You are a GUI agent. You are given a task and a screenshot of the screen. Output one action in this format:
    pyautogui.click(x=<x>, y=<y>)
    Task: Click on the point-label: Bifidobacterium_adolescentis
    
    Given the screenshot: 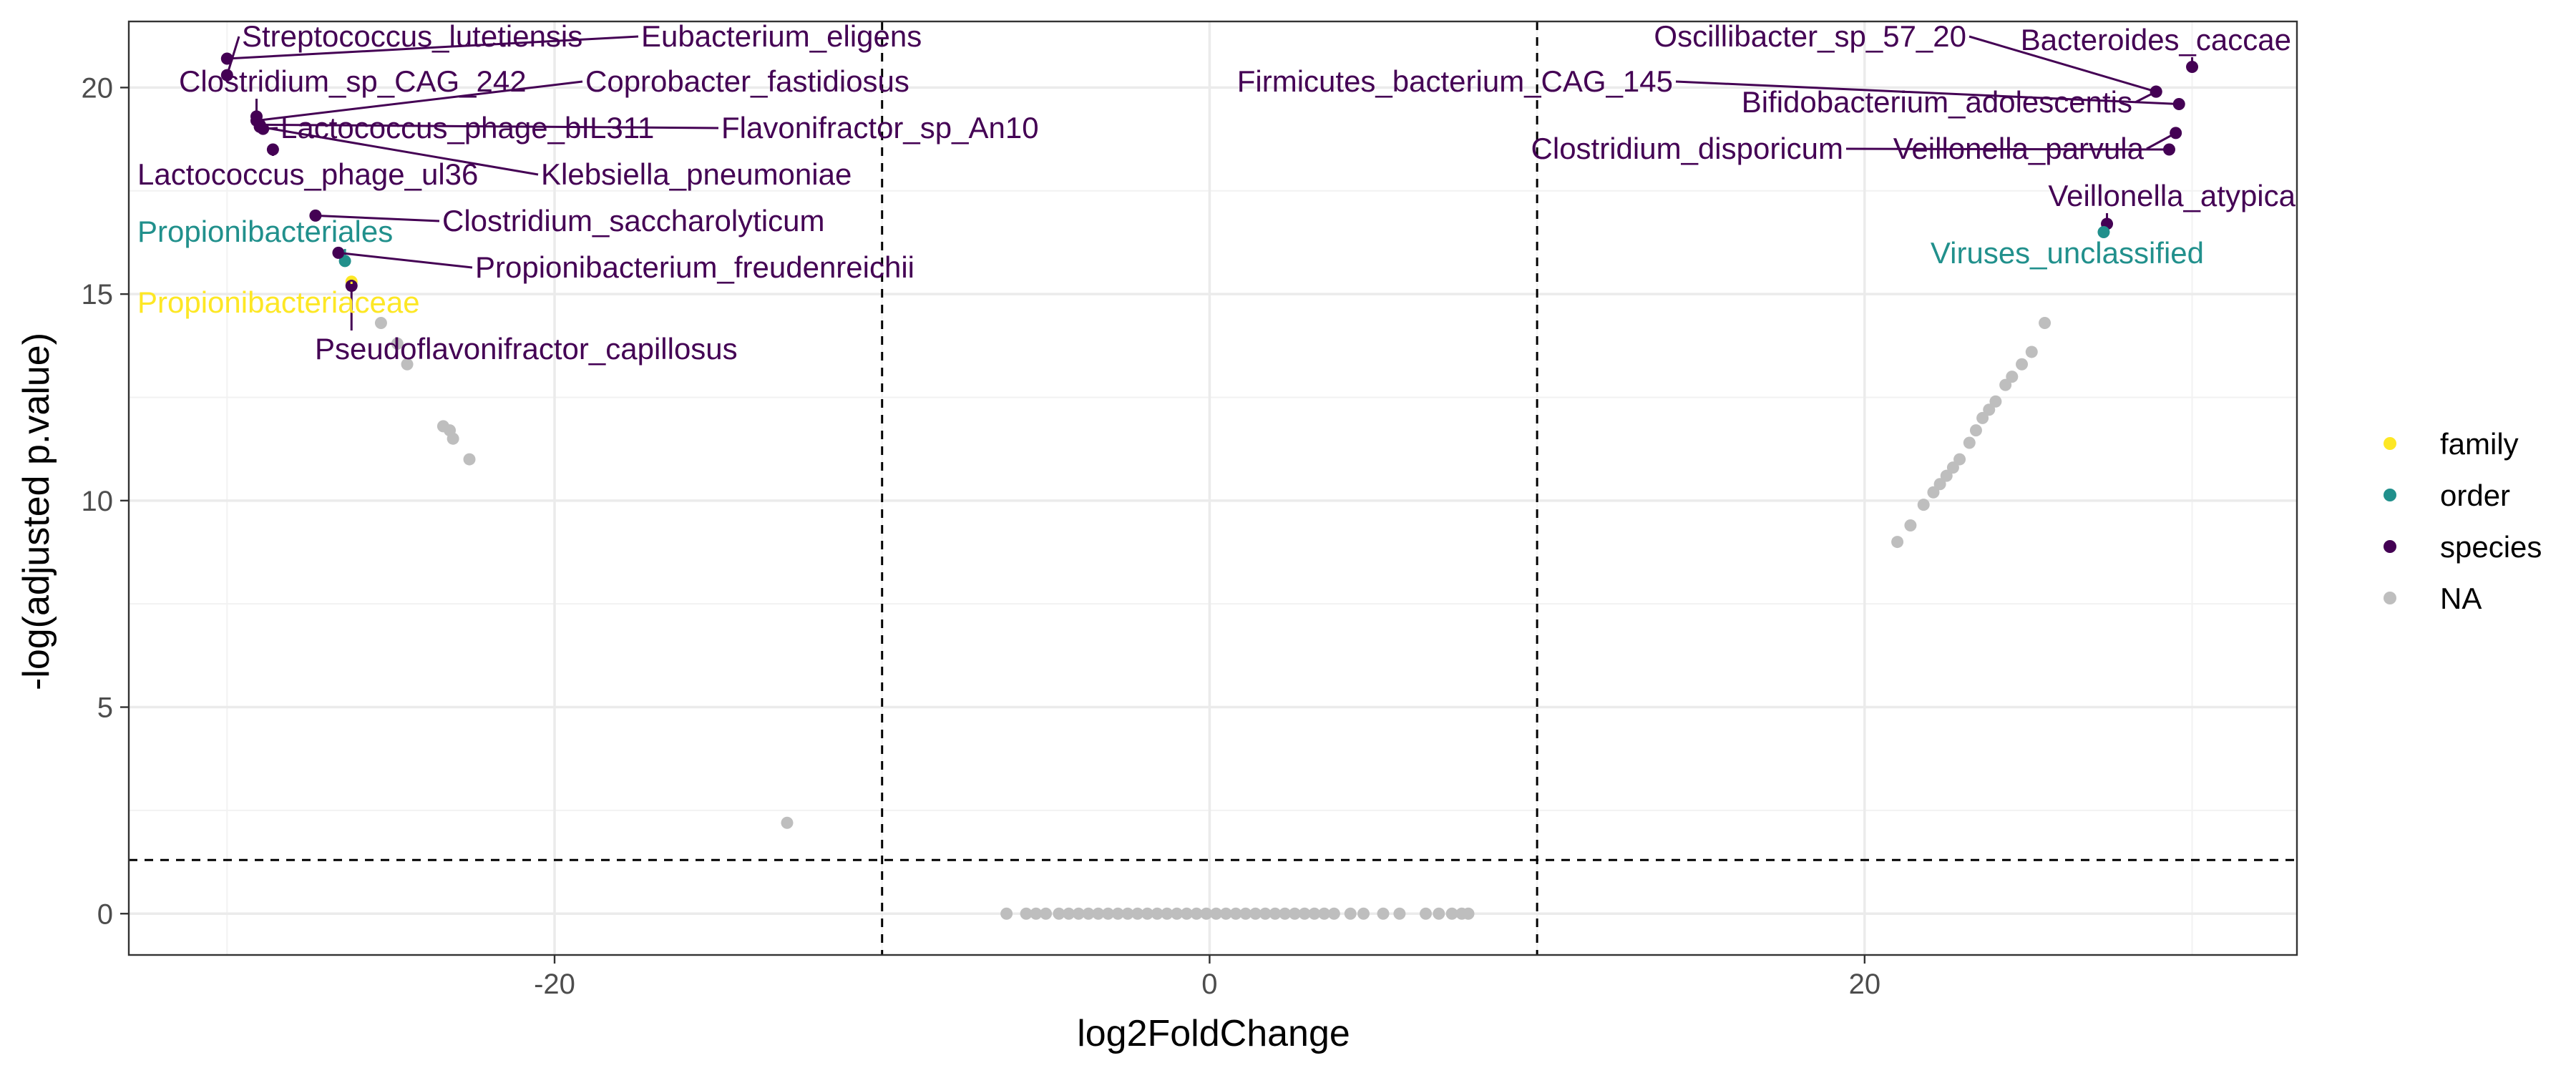 What is the action you would take?
    pyautogui.click(x=1937, y=102)
    